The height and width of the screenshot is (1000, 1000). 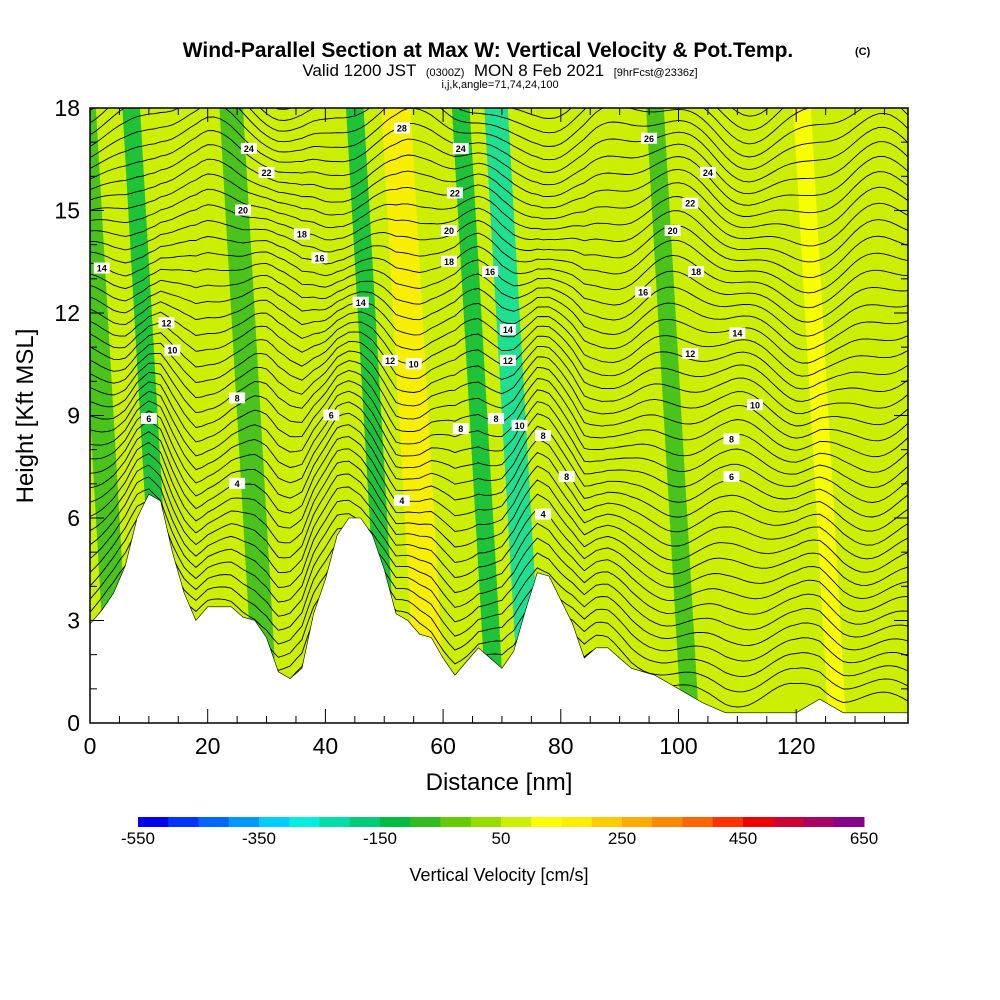 I want to click on x-tick-label: 120, so click(x=796, y=746).